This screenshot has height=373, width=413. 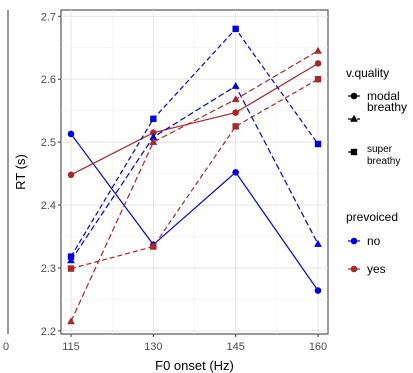 What do you see at coordinates (194, 343) in the screenshot?
I see `x-axis: 115 130 145 160` at bounding box center [194, 343].